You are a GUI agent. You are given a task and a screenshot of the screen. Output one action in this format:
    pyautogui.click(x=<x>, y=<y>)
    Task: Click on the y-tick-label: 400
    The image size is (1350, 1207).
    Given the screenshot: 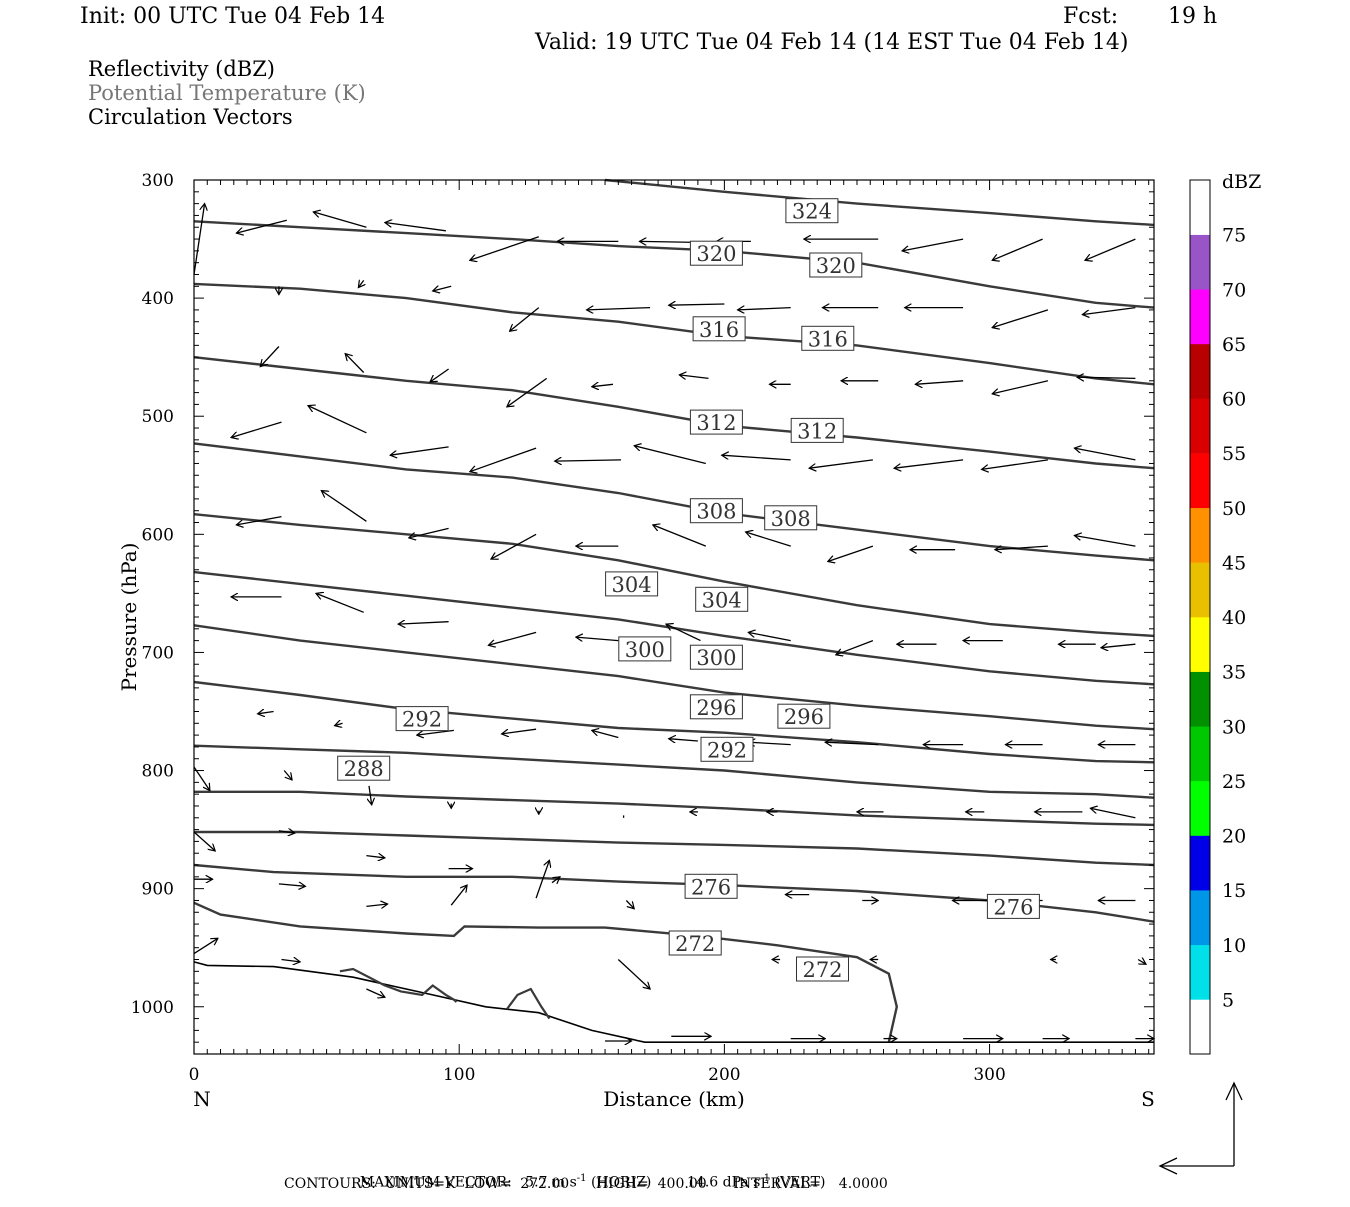 What is the action you would take?
    pyautogui.click(x=158, y=299)
    